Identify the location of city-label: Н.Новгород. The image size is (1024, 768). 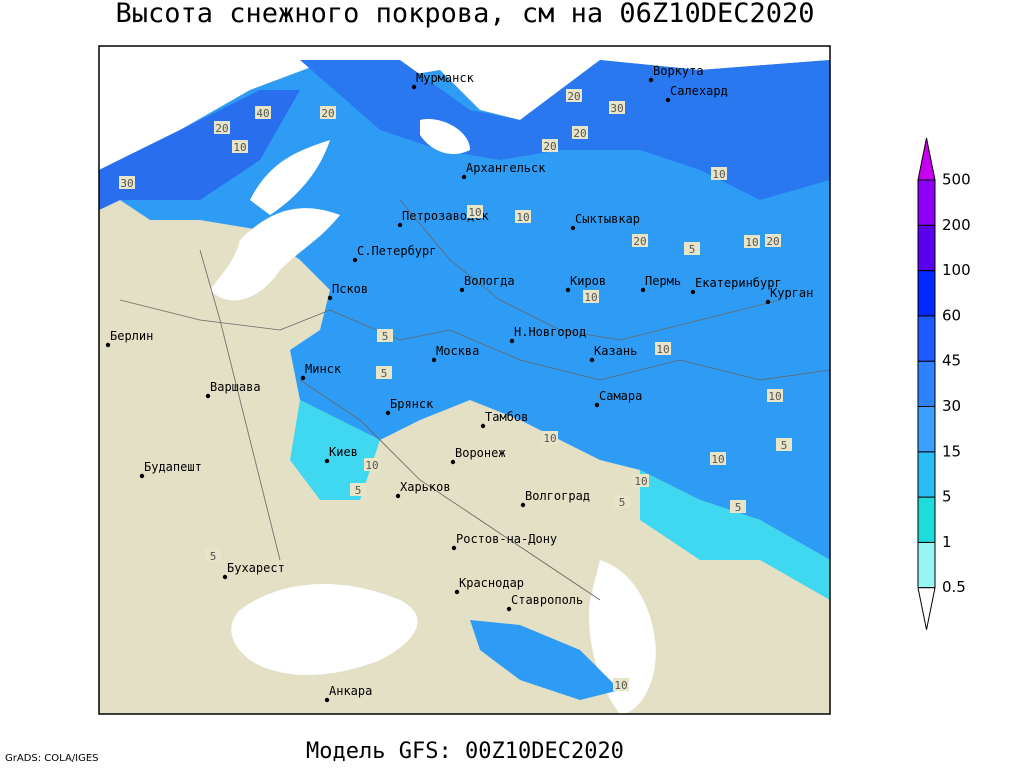
(550, 332).